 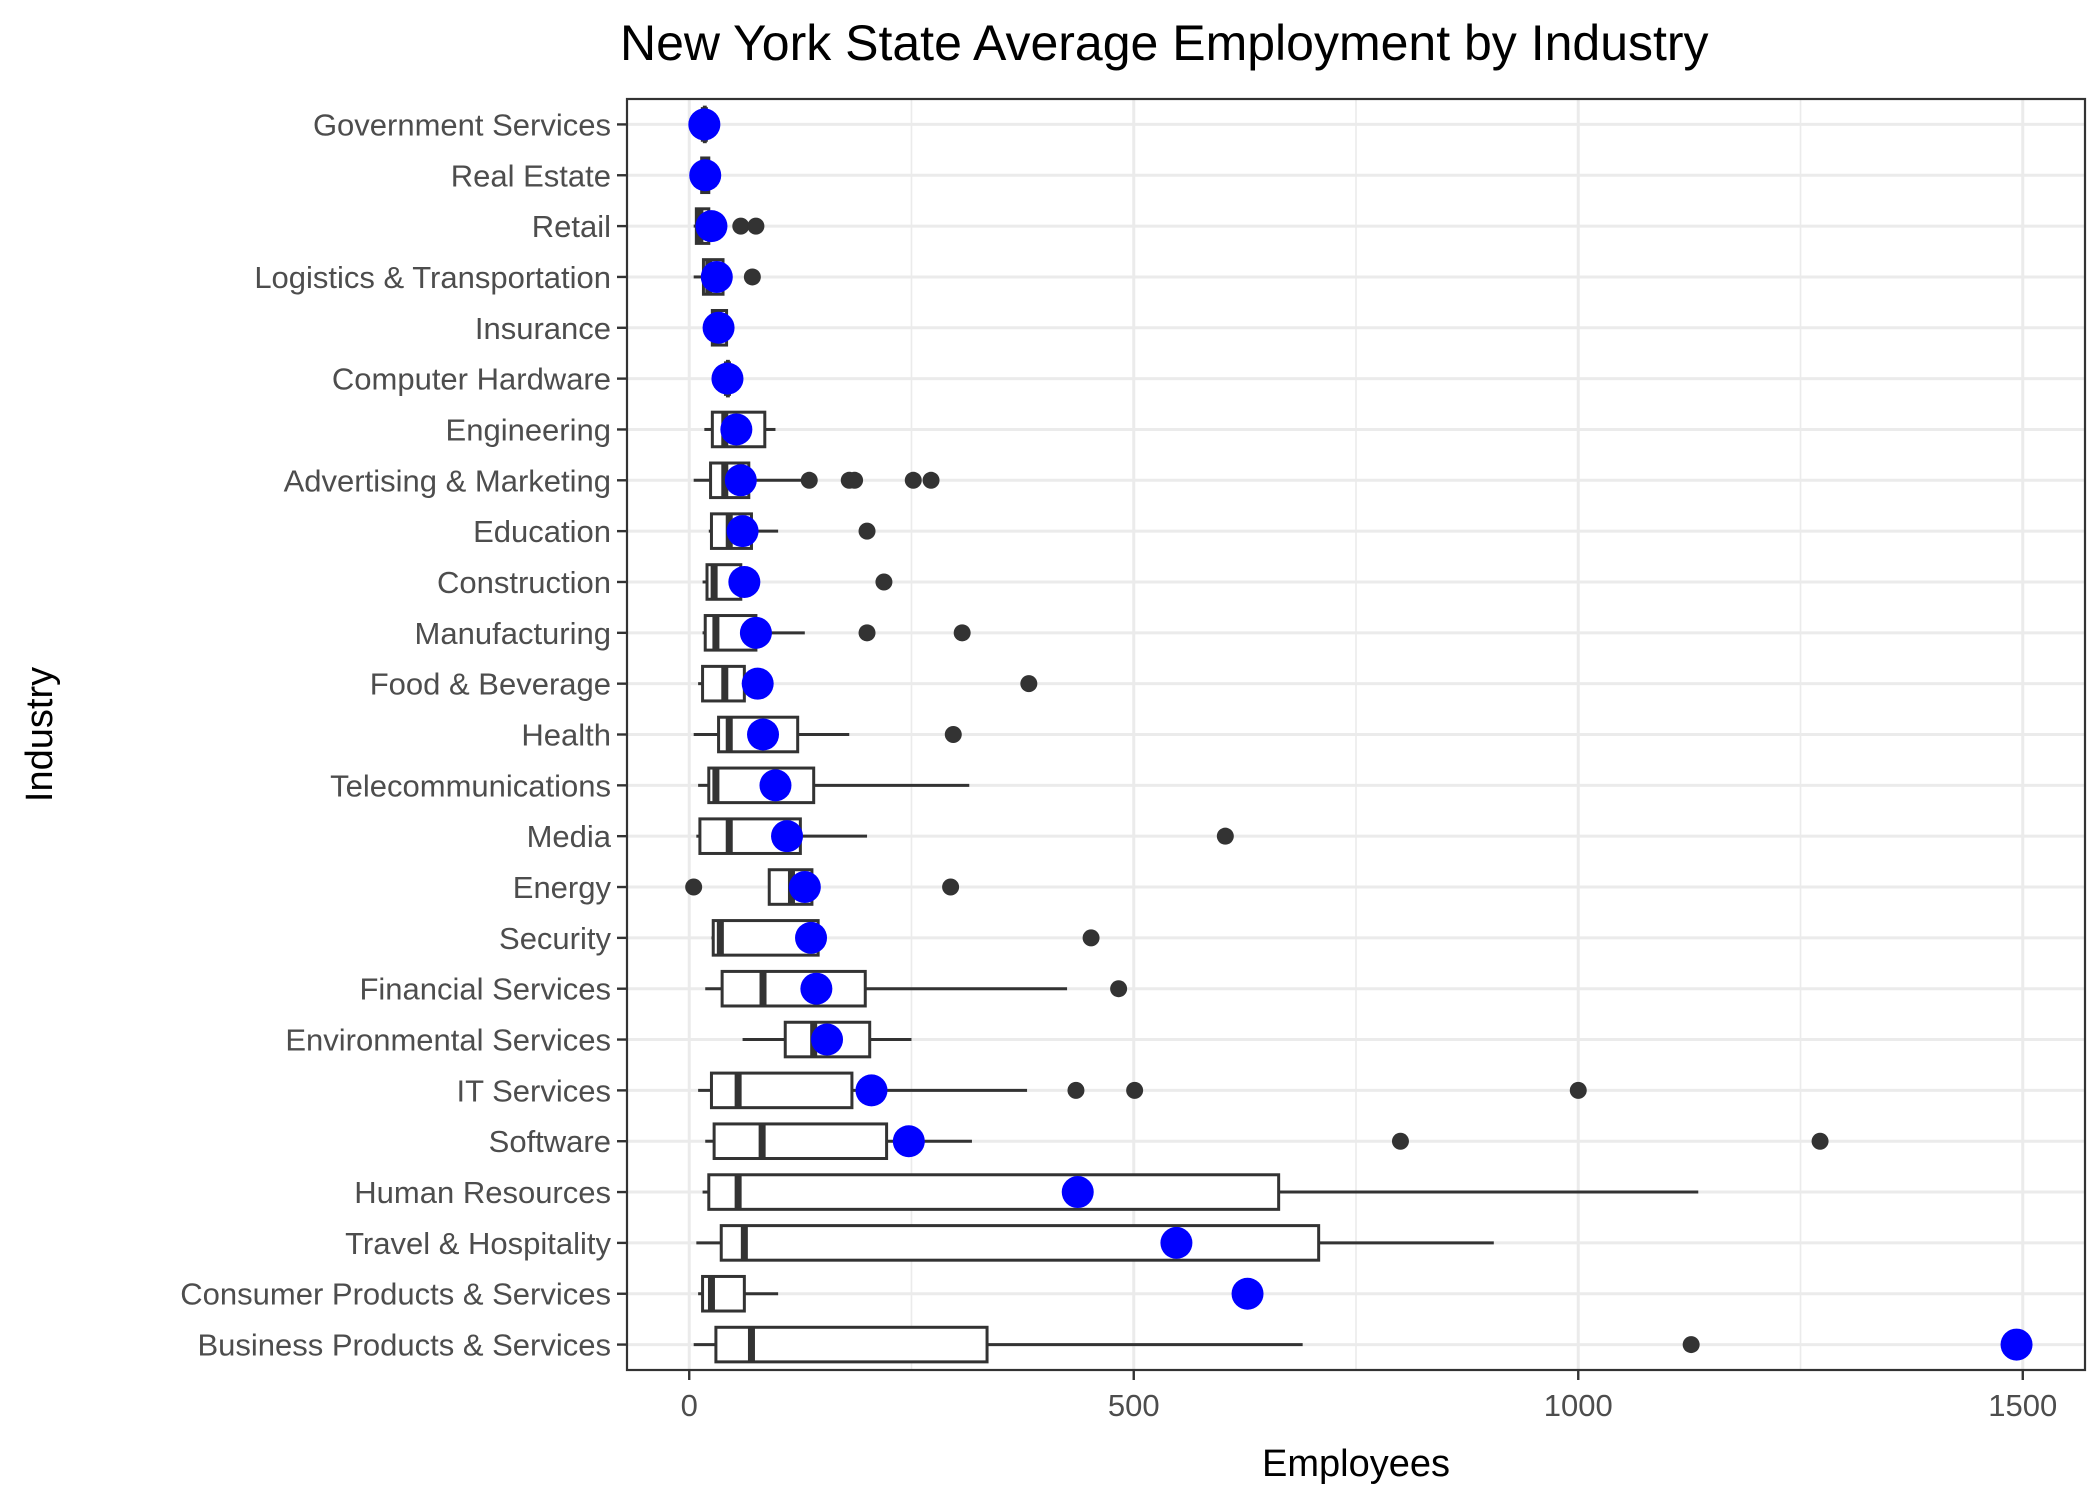 I want to click on x-axis-title: Employees, so click(x=1356, y=1464).